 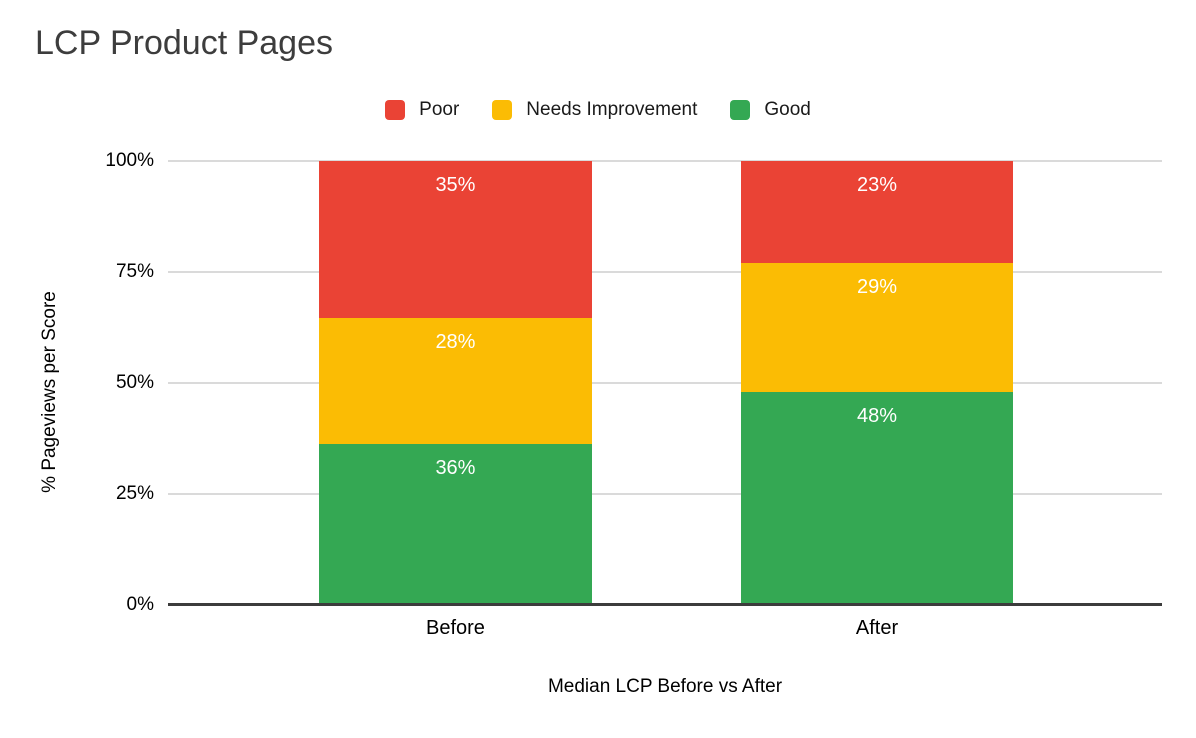 I want to click on value-label: 48%, so click(x=877, y=415).